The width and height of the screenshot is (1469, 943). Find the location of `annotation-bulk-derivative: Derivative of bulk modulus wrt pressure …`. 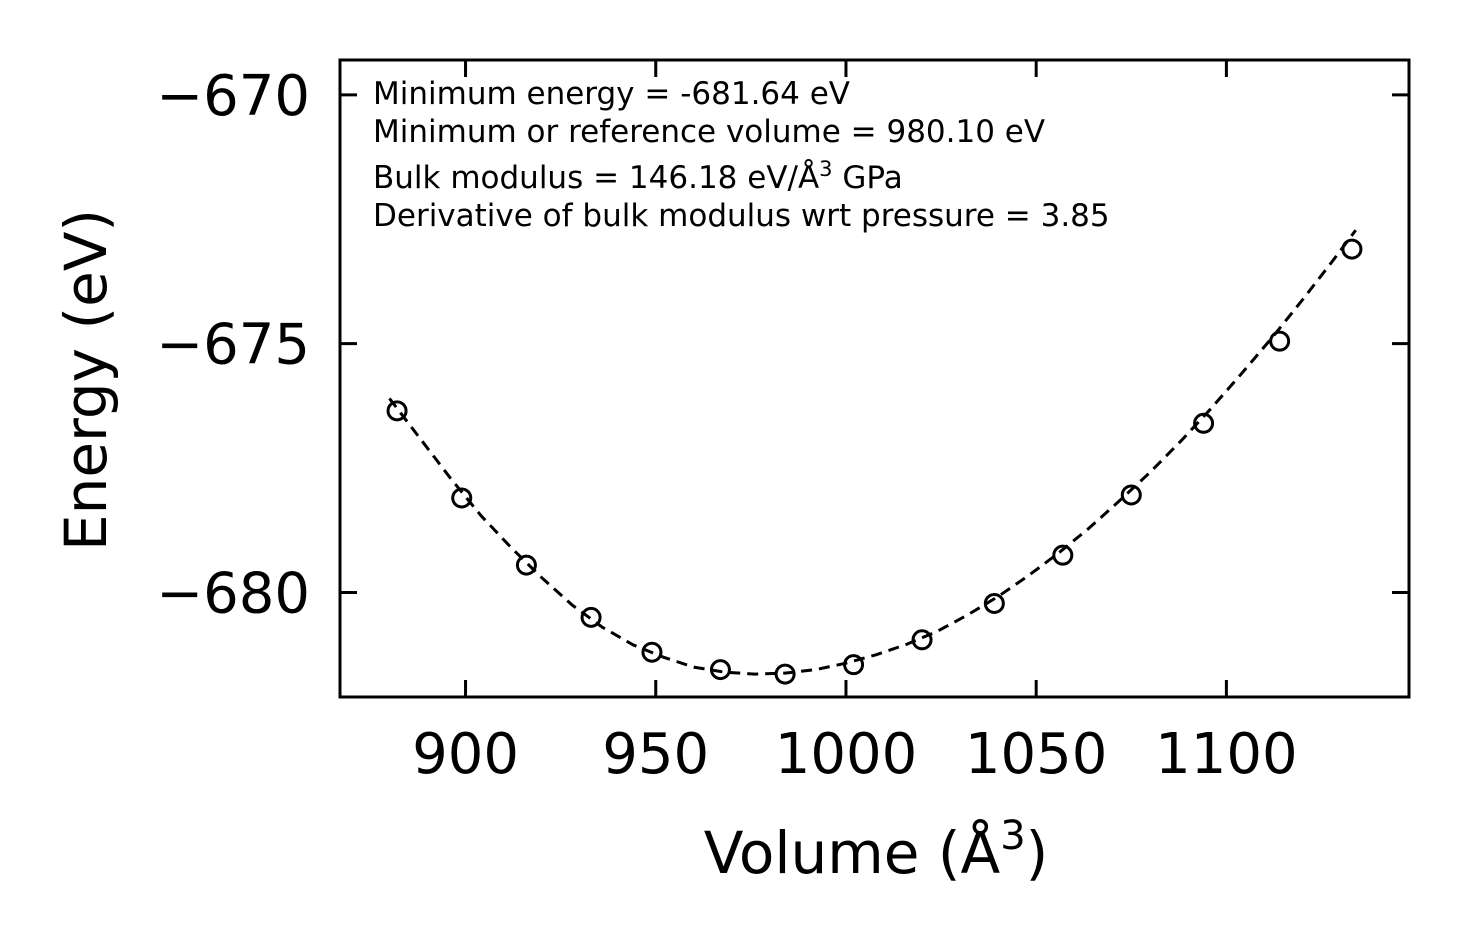

annotation-bulk-derivative: Derivative of bulk modulus wrt pressure … is located at coordinates (741, 216).